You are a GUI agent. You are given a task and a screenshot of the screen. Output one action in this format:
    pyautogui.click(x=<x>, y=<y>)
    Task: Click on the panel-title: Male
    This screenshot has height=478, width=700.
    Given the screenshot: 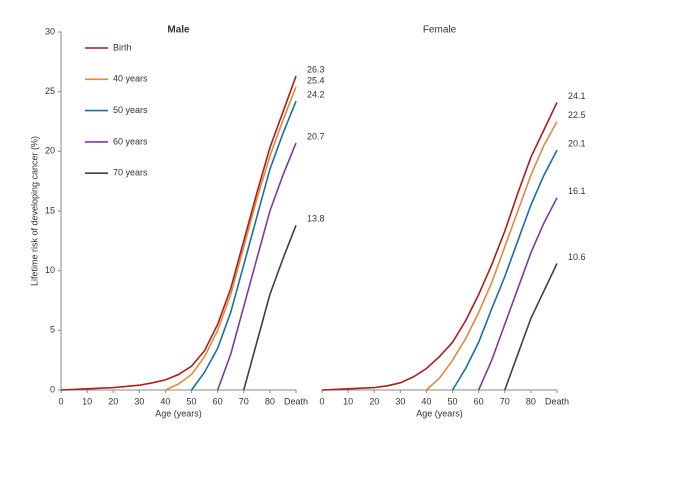 What is the action you would take?
    pyautogui.click(x=178, y=30)
    